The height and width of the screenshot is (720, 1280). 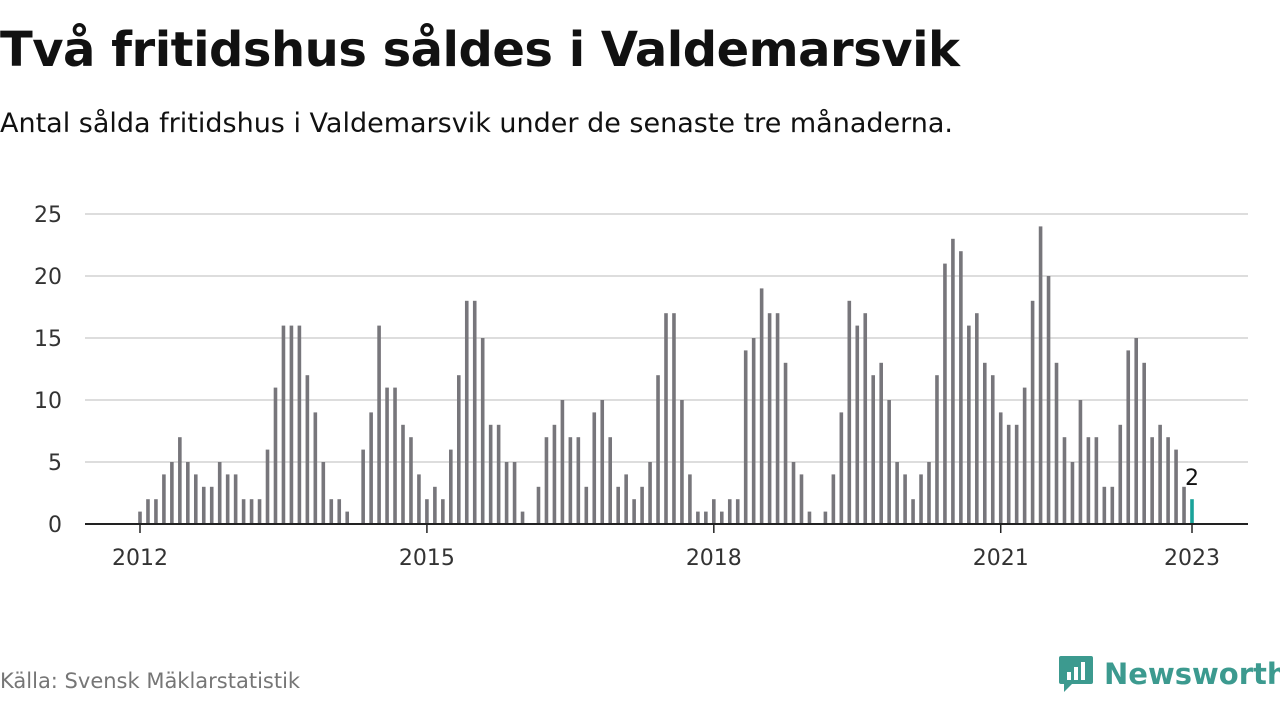 What do you see at coordinates (48, 339) in the screenshot?
I see `y-tick-label: 15` at bounding box center [48, 339].